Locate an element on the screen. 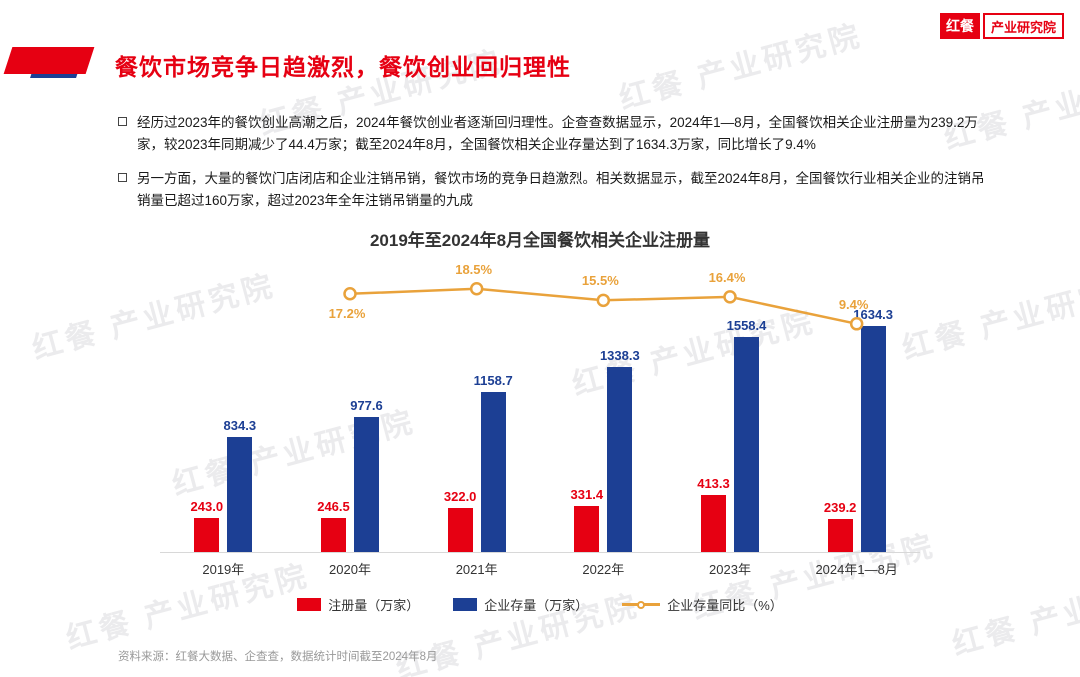  x-axis-label: 2019年 is located at coordinates (223, 569).